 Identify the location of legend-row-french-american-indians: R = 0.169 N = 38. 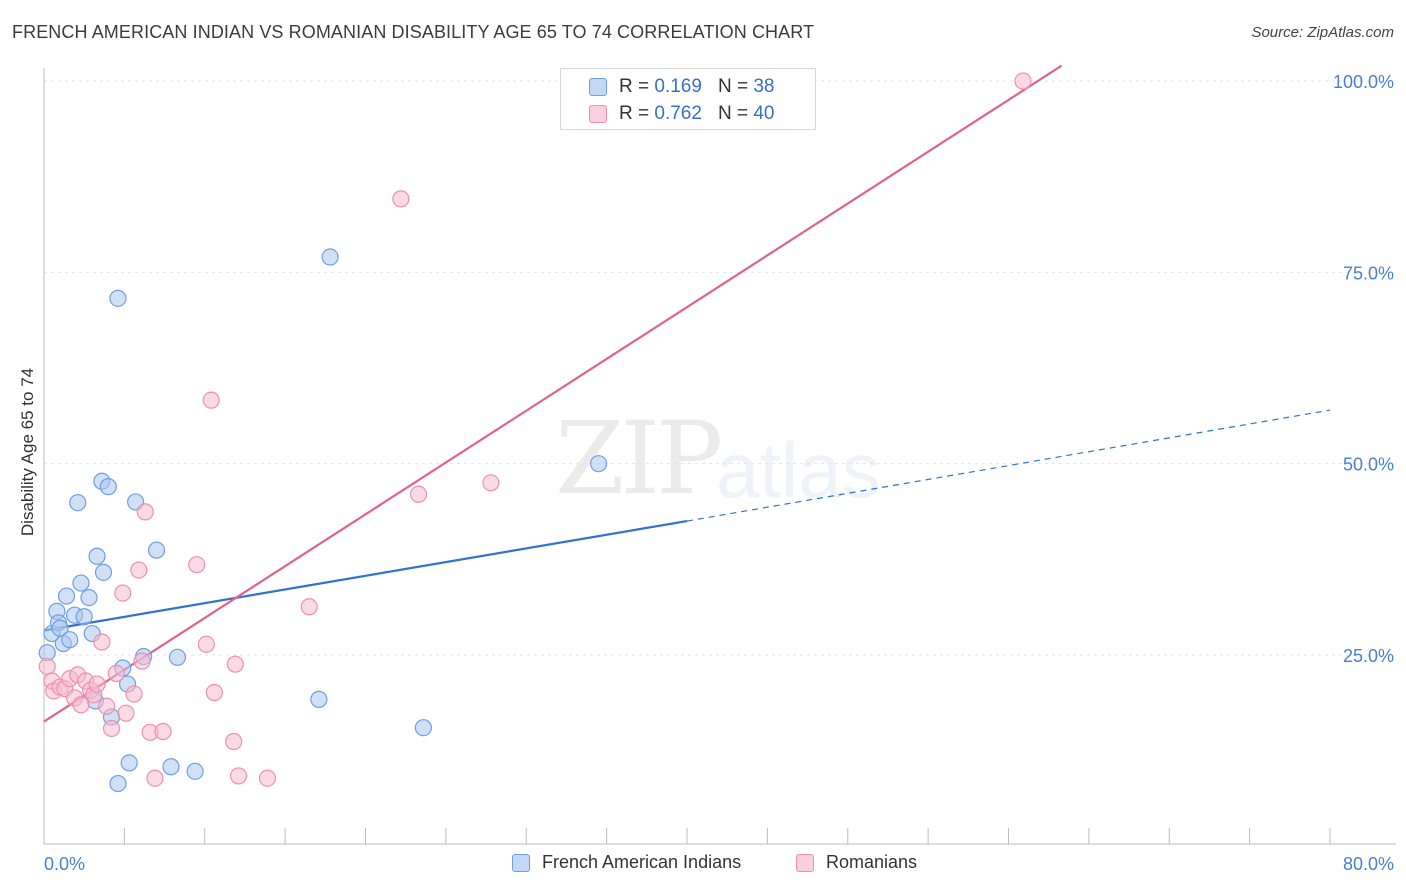
(681, 87).